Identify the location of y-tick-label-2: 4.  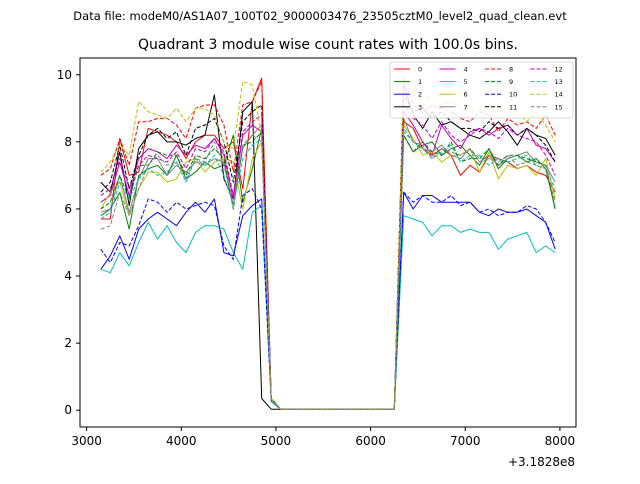
(68, 276).